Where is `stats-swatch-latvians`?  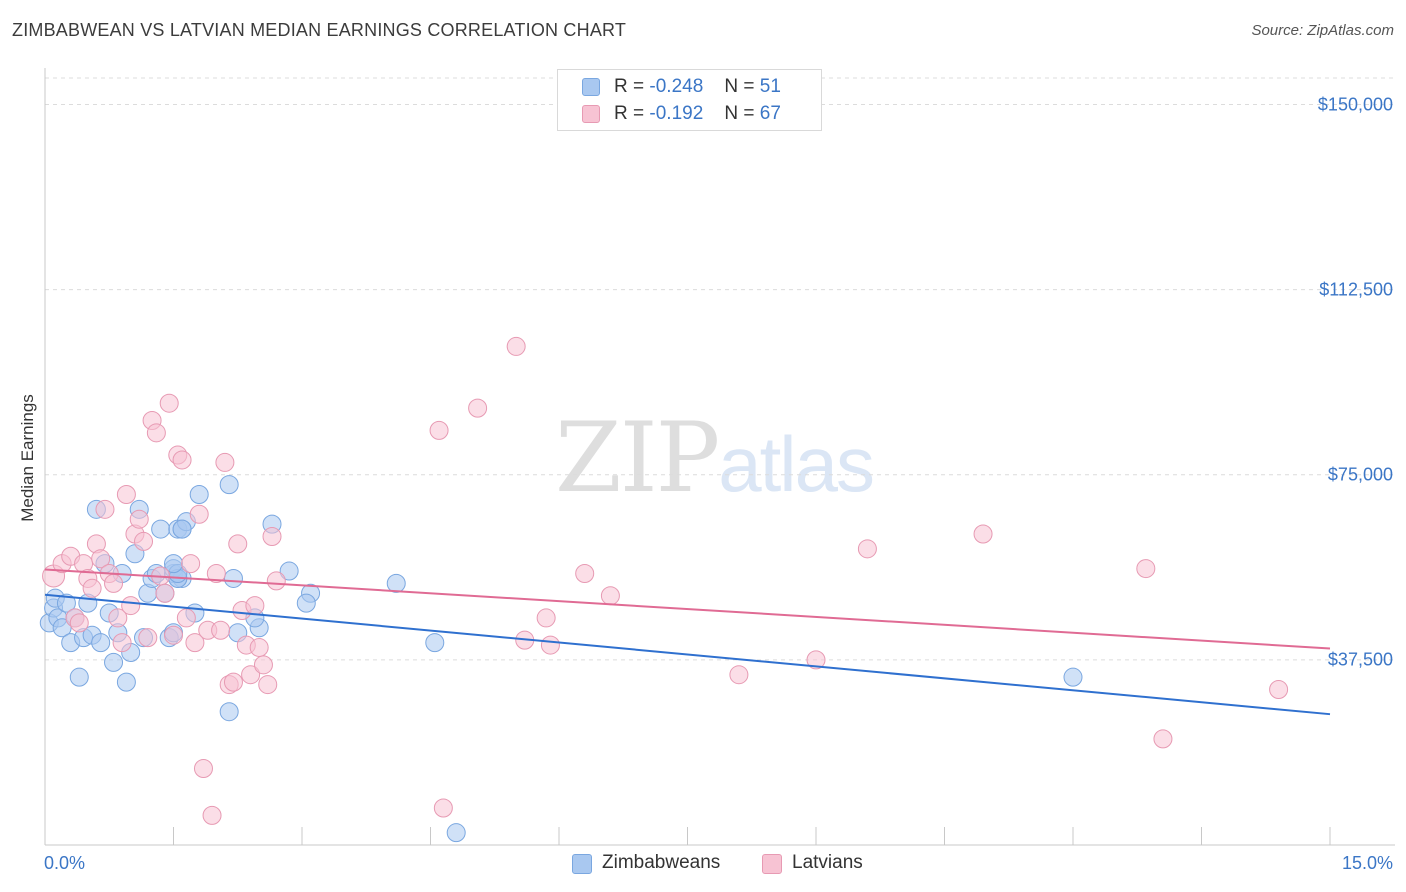 stats-swatch-latvians is located at coordinates (591, 114).